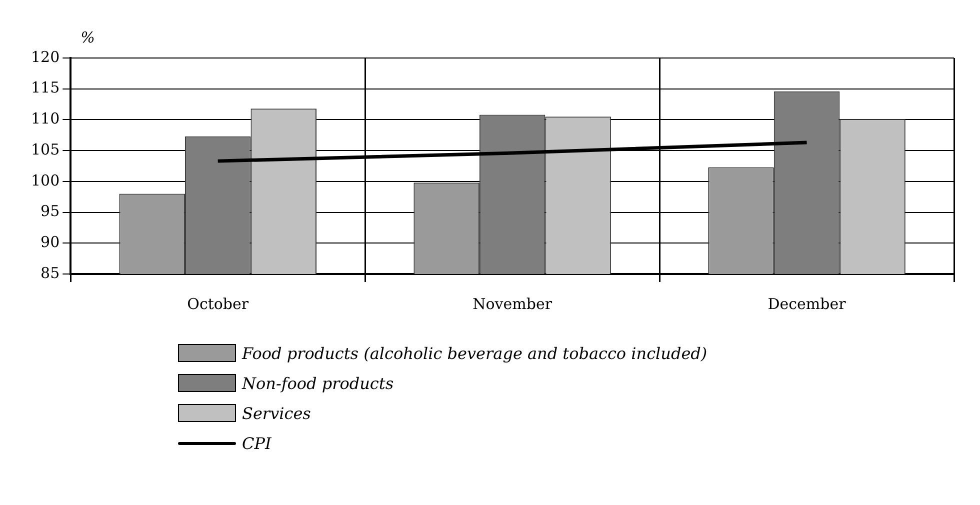  I want to click on y-tick-label: 85, so click(50, 273).